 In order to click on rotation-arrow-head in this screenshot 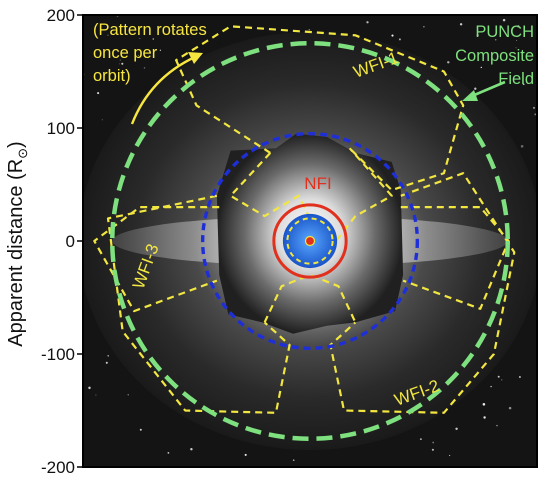, I will do `click(195, 58)`.